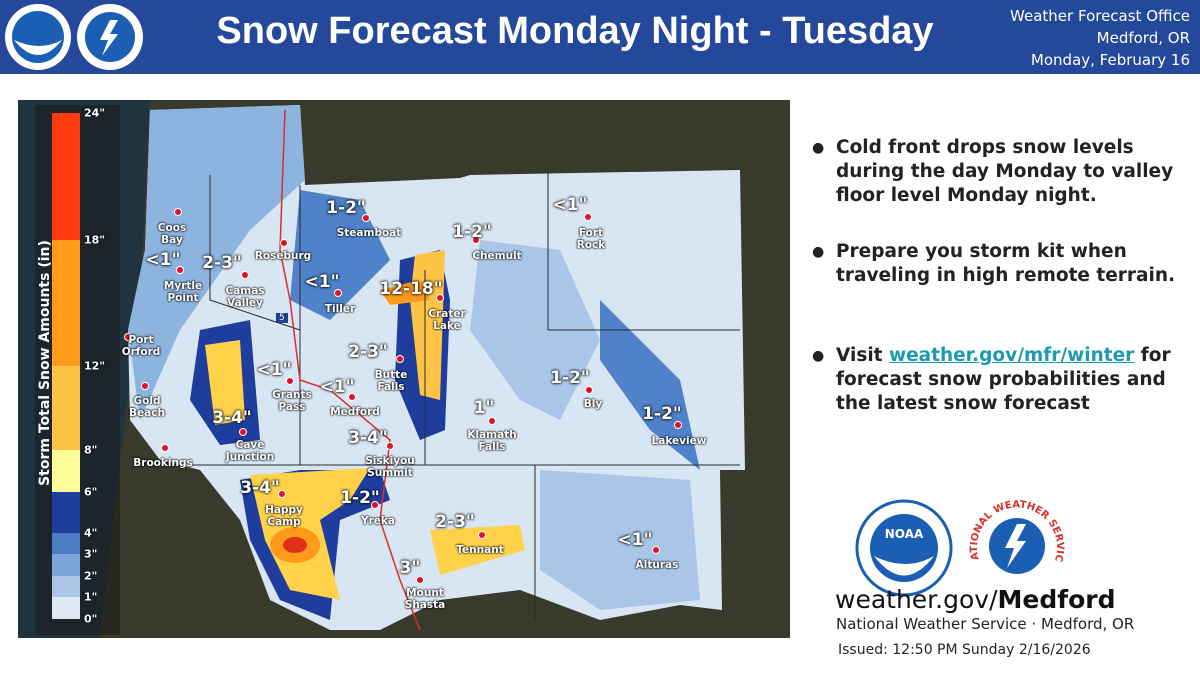 The width and height of the screenshot is (1200, 675). What do you see at coordinates (1110, 60) in the screenshot?
I see `office-line: Monday, February 16` at bounding box center [1110, 60].